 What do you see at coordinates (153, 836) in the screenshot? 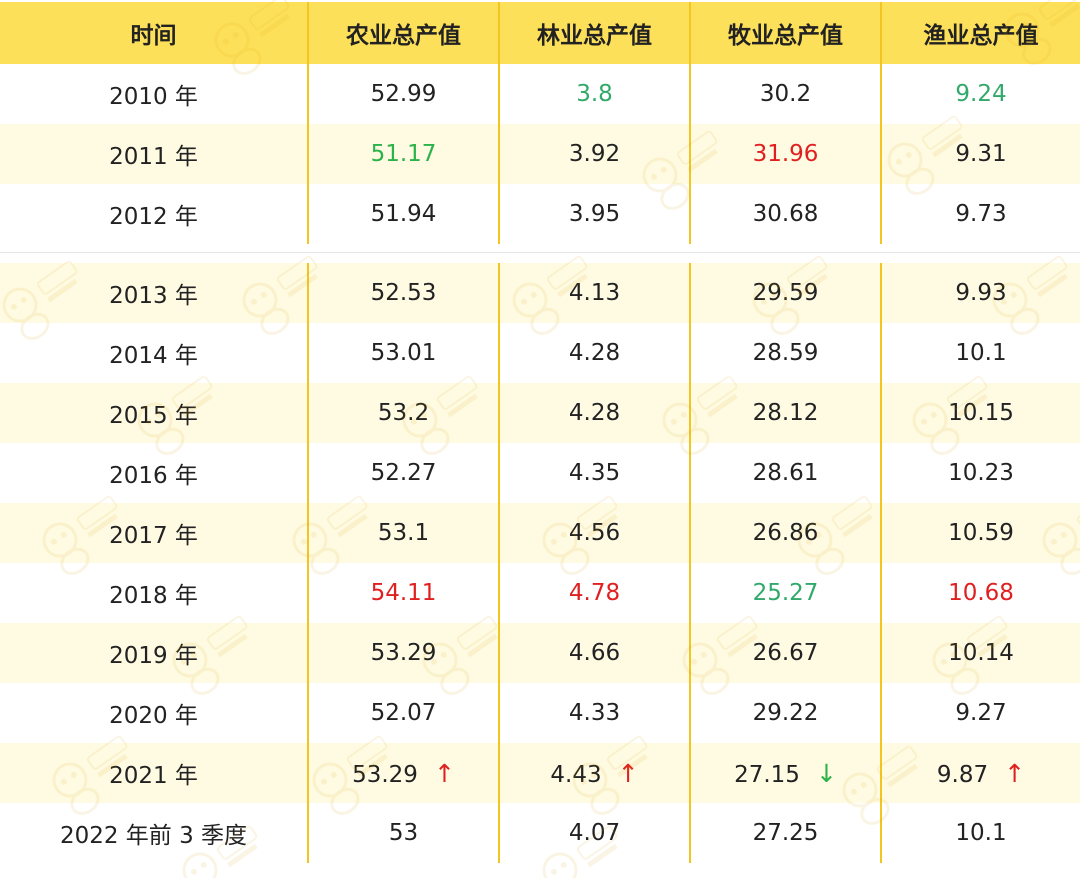
I see `cell-value: 2022 年前 3 季度` at bounding box center [153, 836].